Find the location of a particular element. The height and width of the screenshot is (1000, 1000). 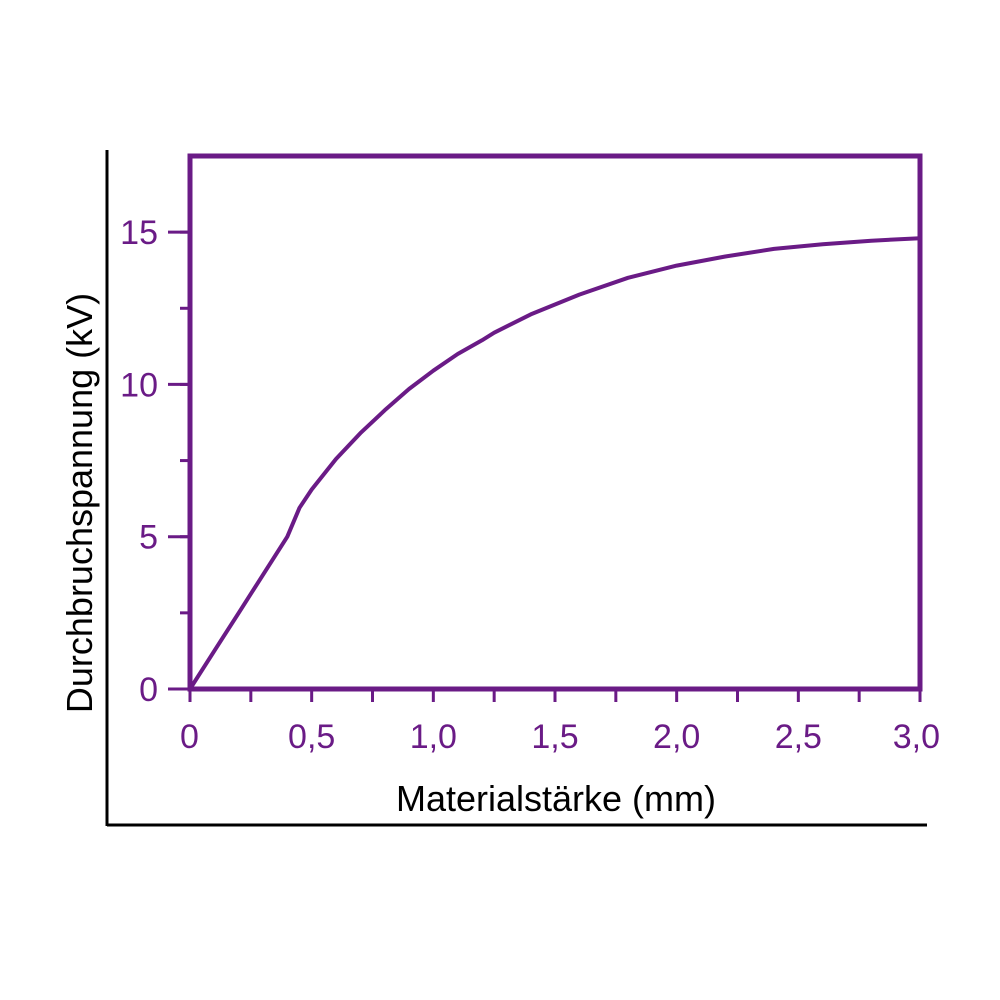

y-tick-label: 0 is located at coordinates (148, 690).